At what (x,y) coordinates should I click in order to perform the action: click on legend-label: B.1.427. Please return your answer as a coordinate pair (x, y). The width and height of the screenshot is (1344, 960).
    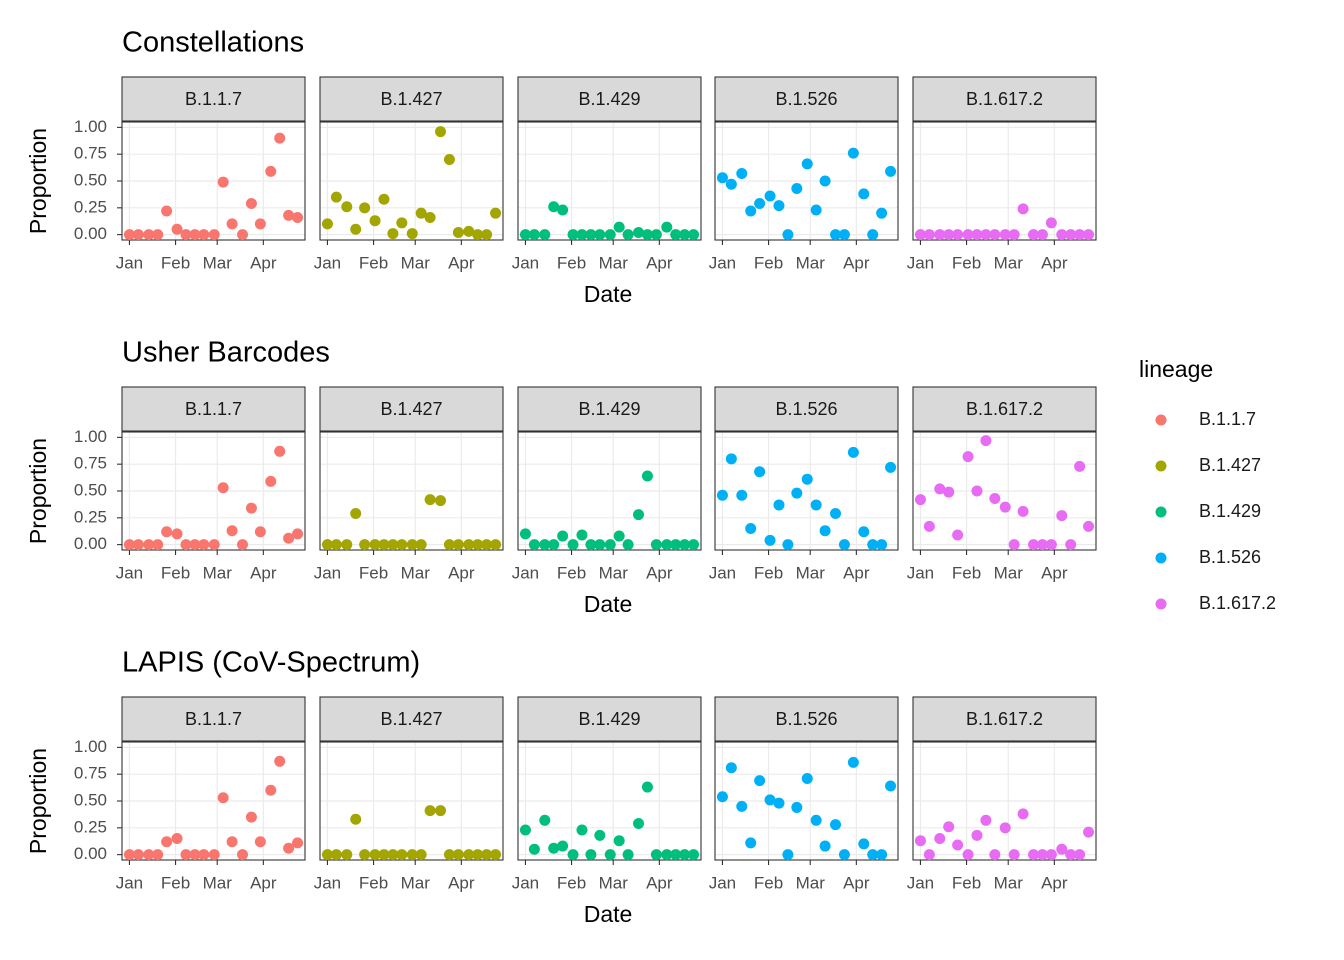
    Looking at the image, I should click on (1230, 465).